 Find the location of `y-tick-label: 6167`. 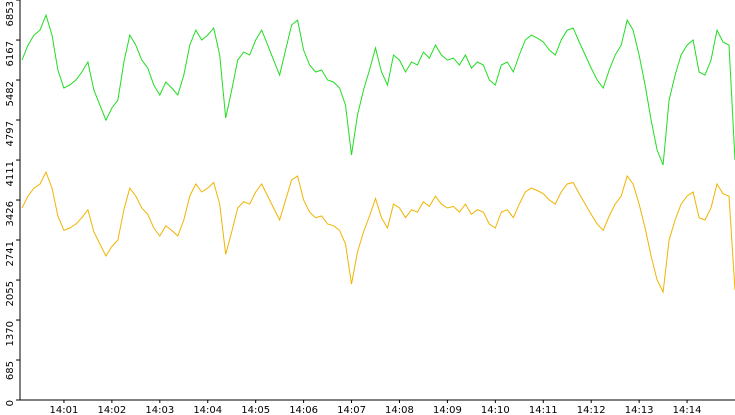

y-tick-label: 6167 is located at coordinates (10, 53).